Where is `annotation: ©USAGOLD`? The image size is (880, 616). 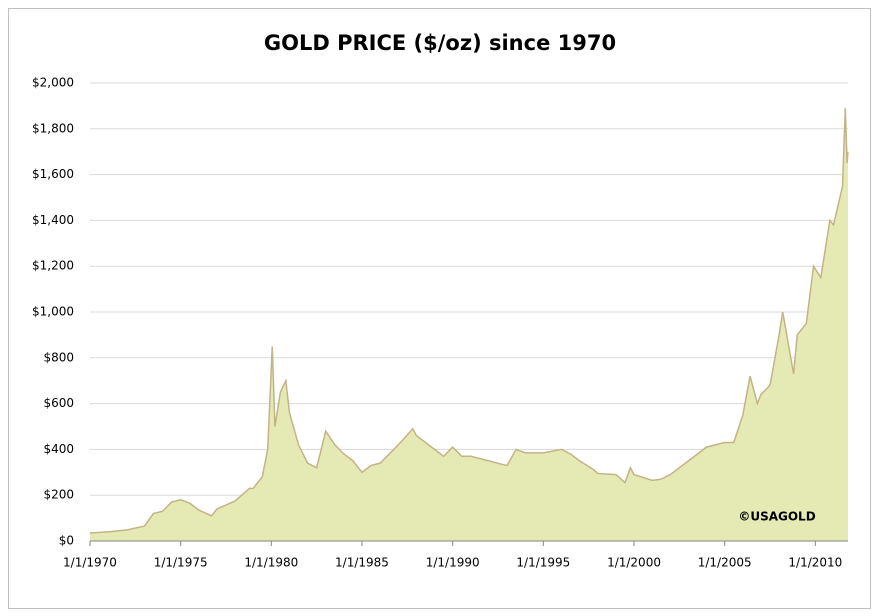
annotation: ©USAGOLD is located at coordinates (776, 517).